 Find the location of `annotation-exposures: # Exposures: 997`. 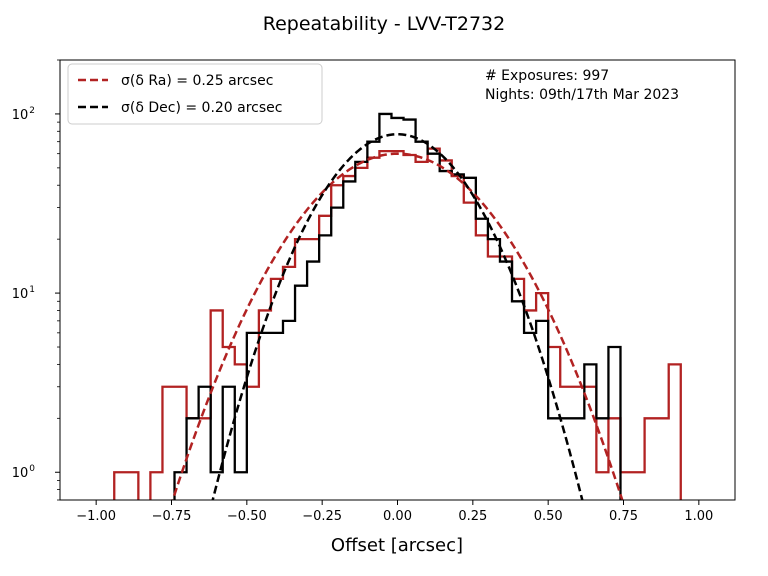

annotation-exposures: # Exposures: 997 is located at coordinates (547, 76).